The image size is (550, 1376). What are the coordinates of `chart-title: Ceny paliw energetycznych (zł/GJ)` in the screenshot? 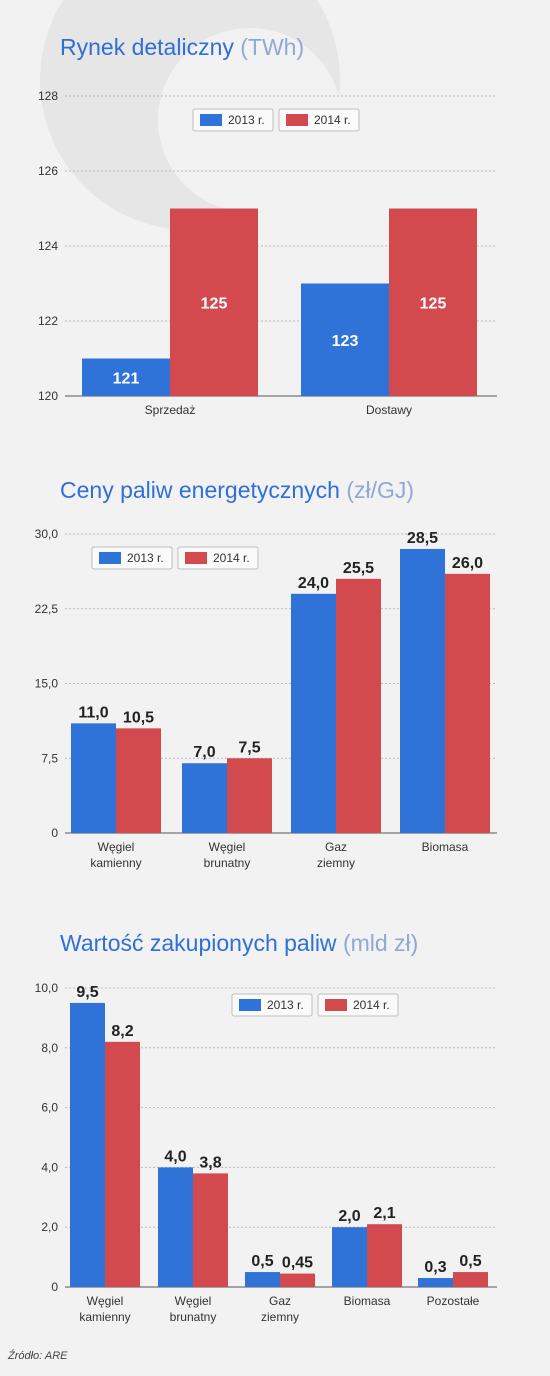 It's located at (237, 490).